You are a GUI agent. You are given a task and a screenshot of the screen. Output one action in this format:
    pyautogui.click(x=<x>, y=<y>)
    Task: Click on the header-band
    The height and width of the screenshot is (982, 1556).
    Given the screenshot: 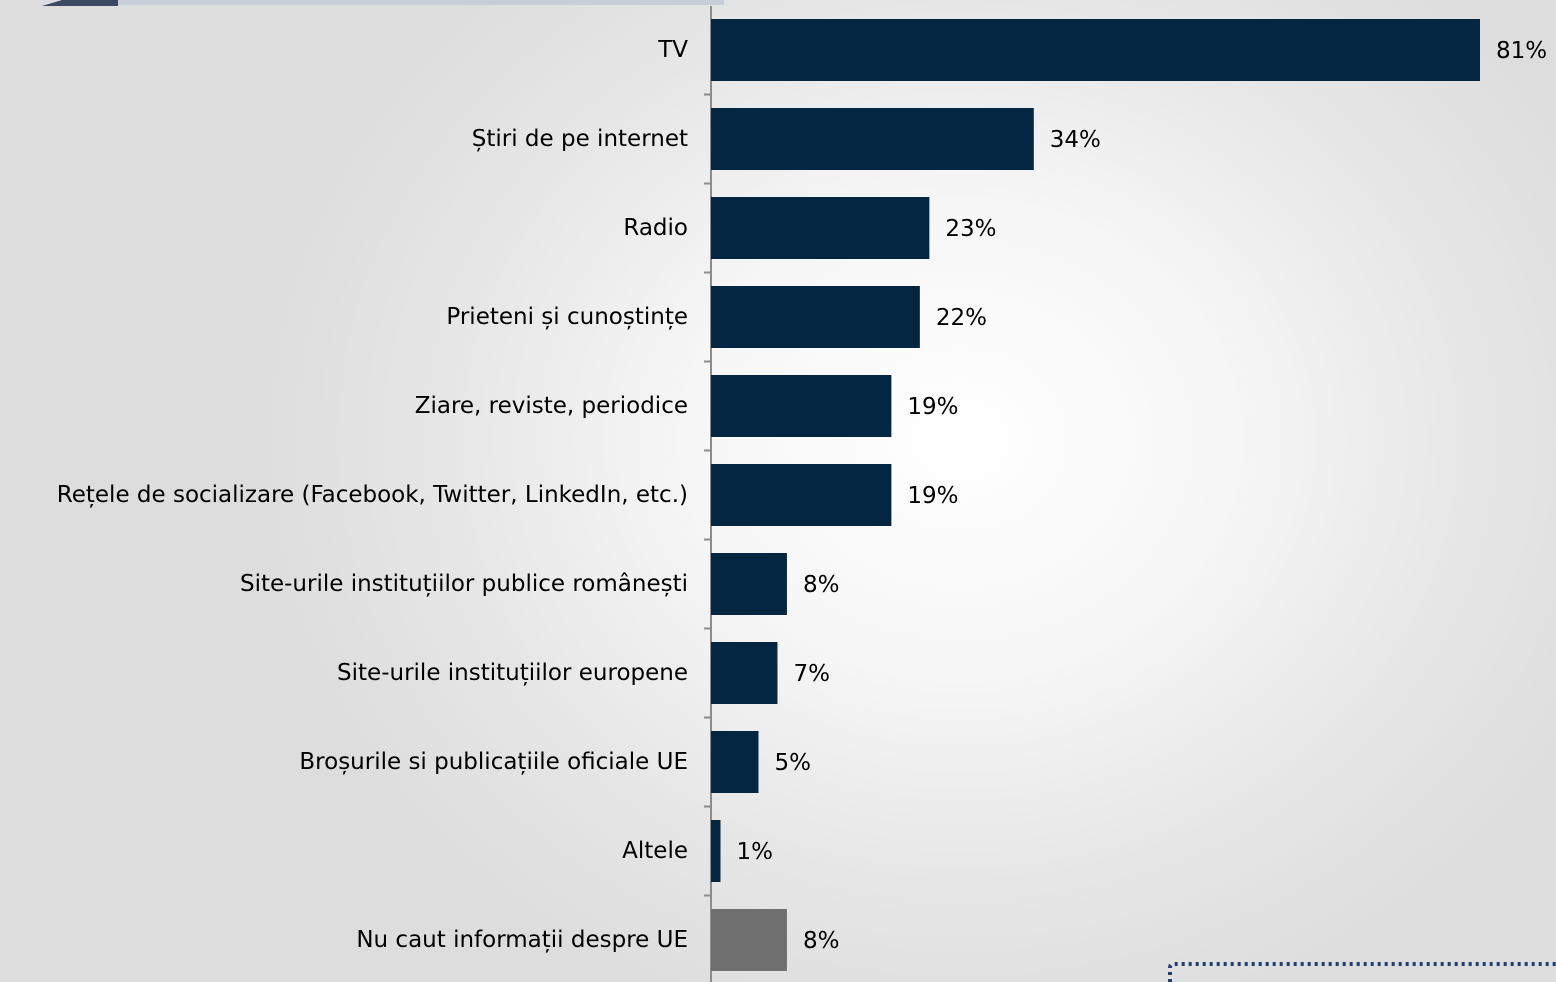 What is the action you would take?
    pyautogui.click(x=421, y=2)
    